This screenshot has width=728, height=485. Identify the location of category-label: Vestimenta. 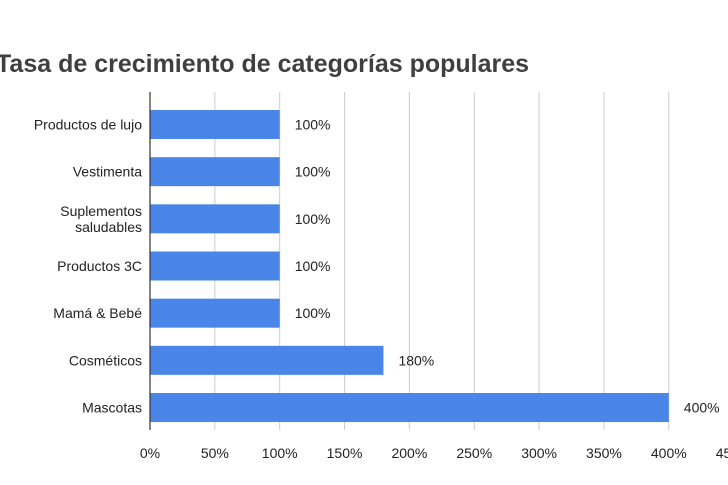
(107, 172).